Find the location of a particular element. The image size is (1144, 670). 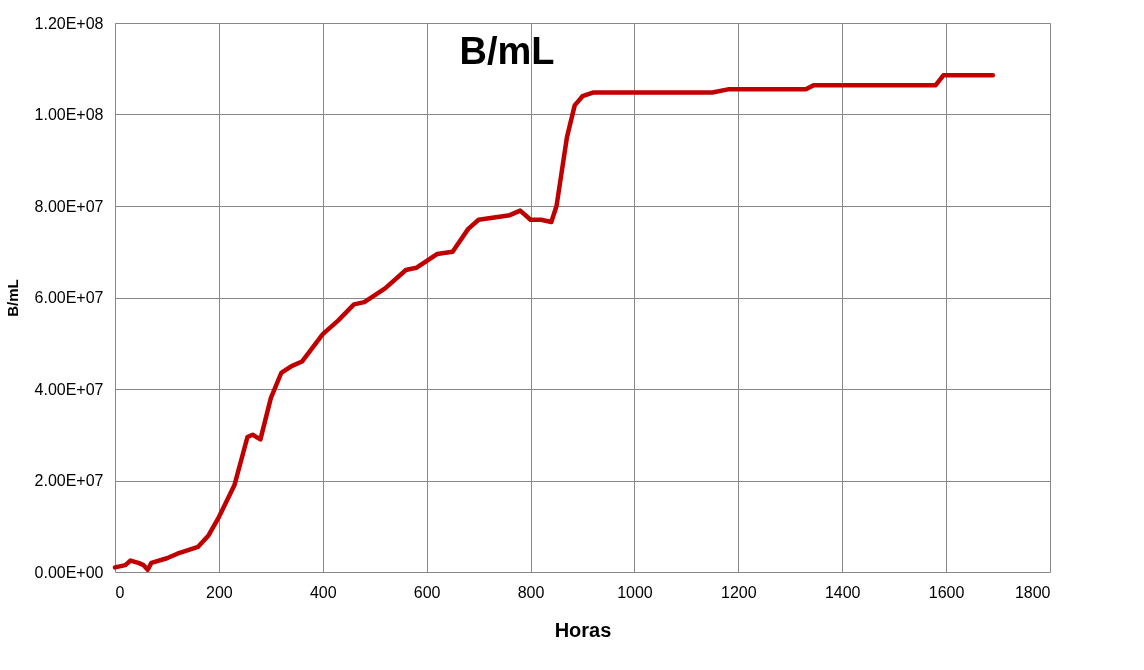

x-tick-label: 0 is located at coordinates (120, 592).